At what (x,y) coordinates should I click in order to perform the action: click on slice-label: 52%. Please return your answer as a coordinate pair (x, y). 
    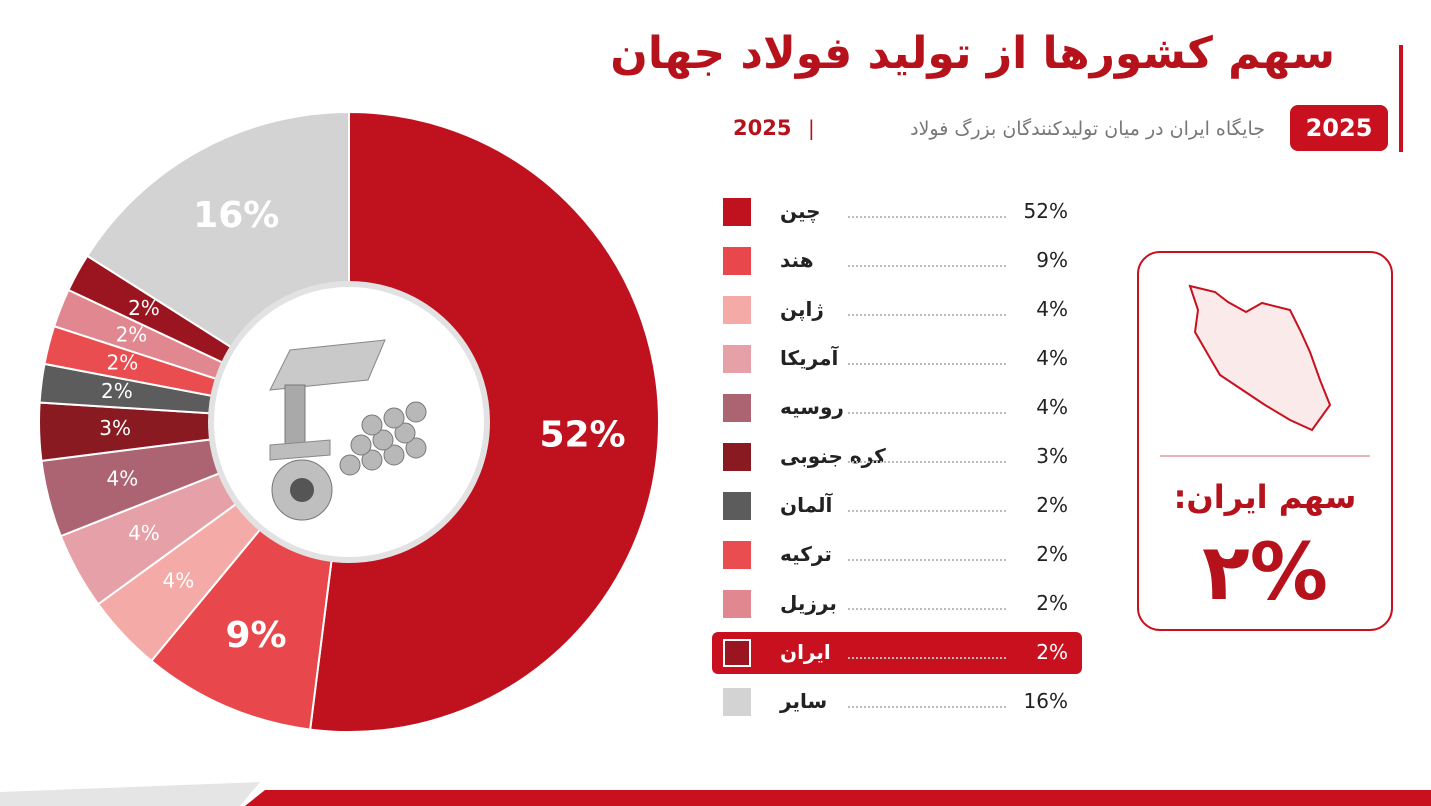
    Looking at the image, I should click on (582, 435).